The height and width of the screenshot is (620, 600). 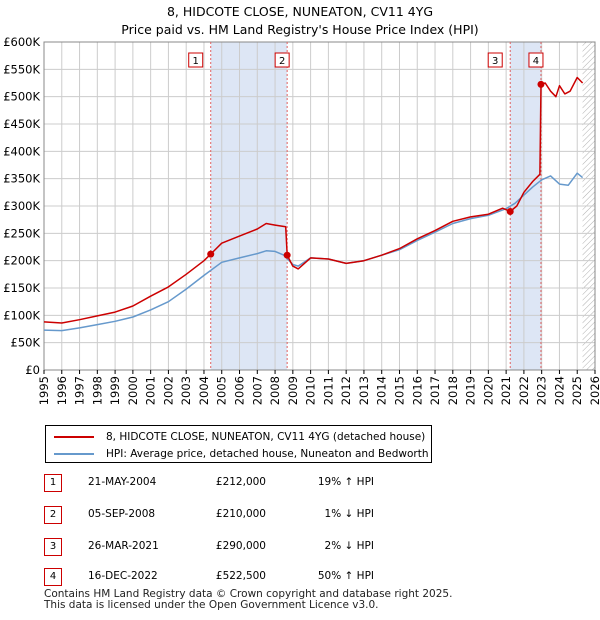 What do you see at coordinates (349, 546) in the screenshot?
I see `sale-hpi-change: 2% ↓ HPI` at bounding box center [349, 546].